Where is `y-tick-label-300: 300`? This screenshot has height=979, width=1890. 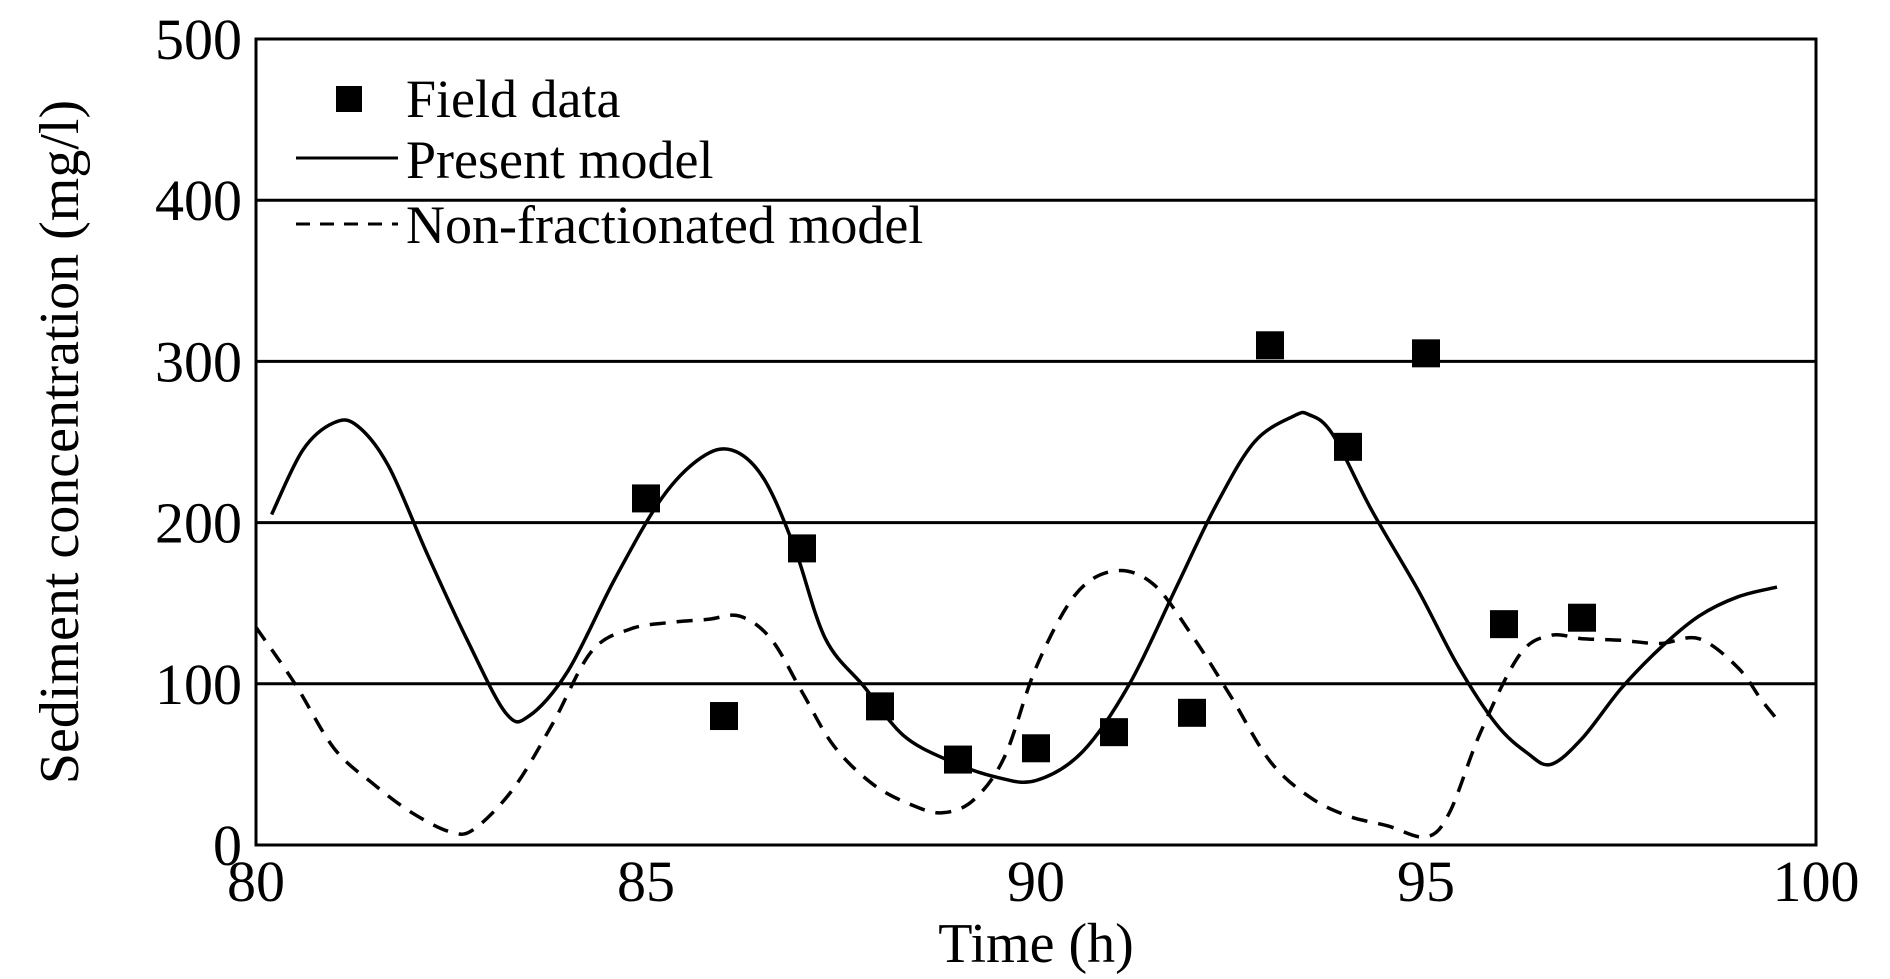
y-tick-label-300: 300 is located at coordinates (198, 361).